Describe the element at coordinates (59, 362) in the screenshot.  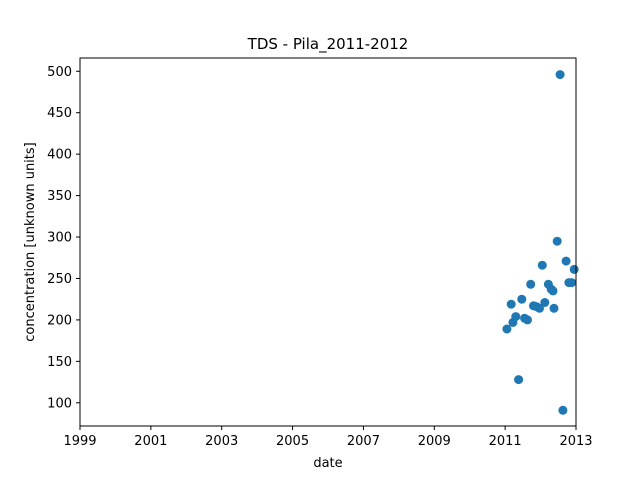
I see `y-tick-label: 150` at that location.